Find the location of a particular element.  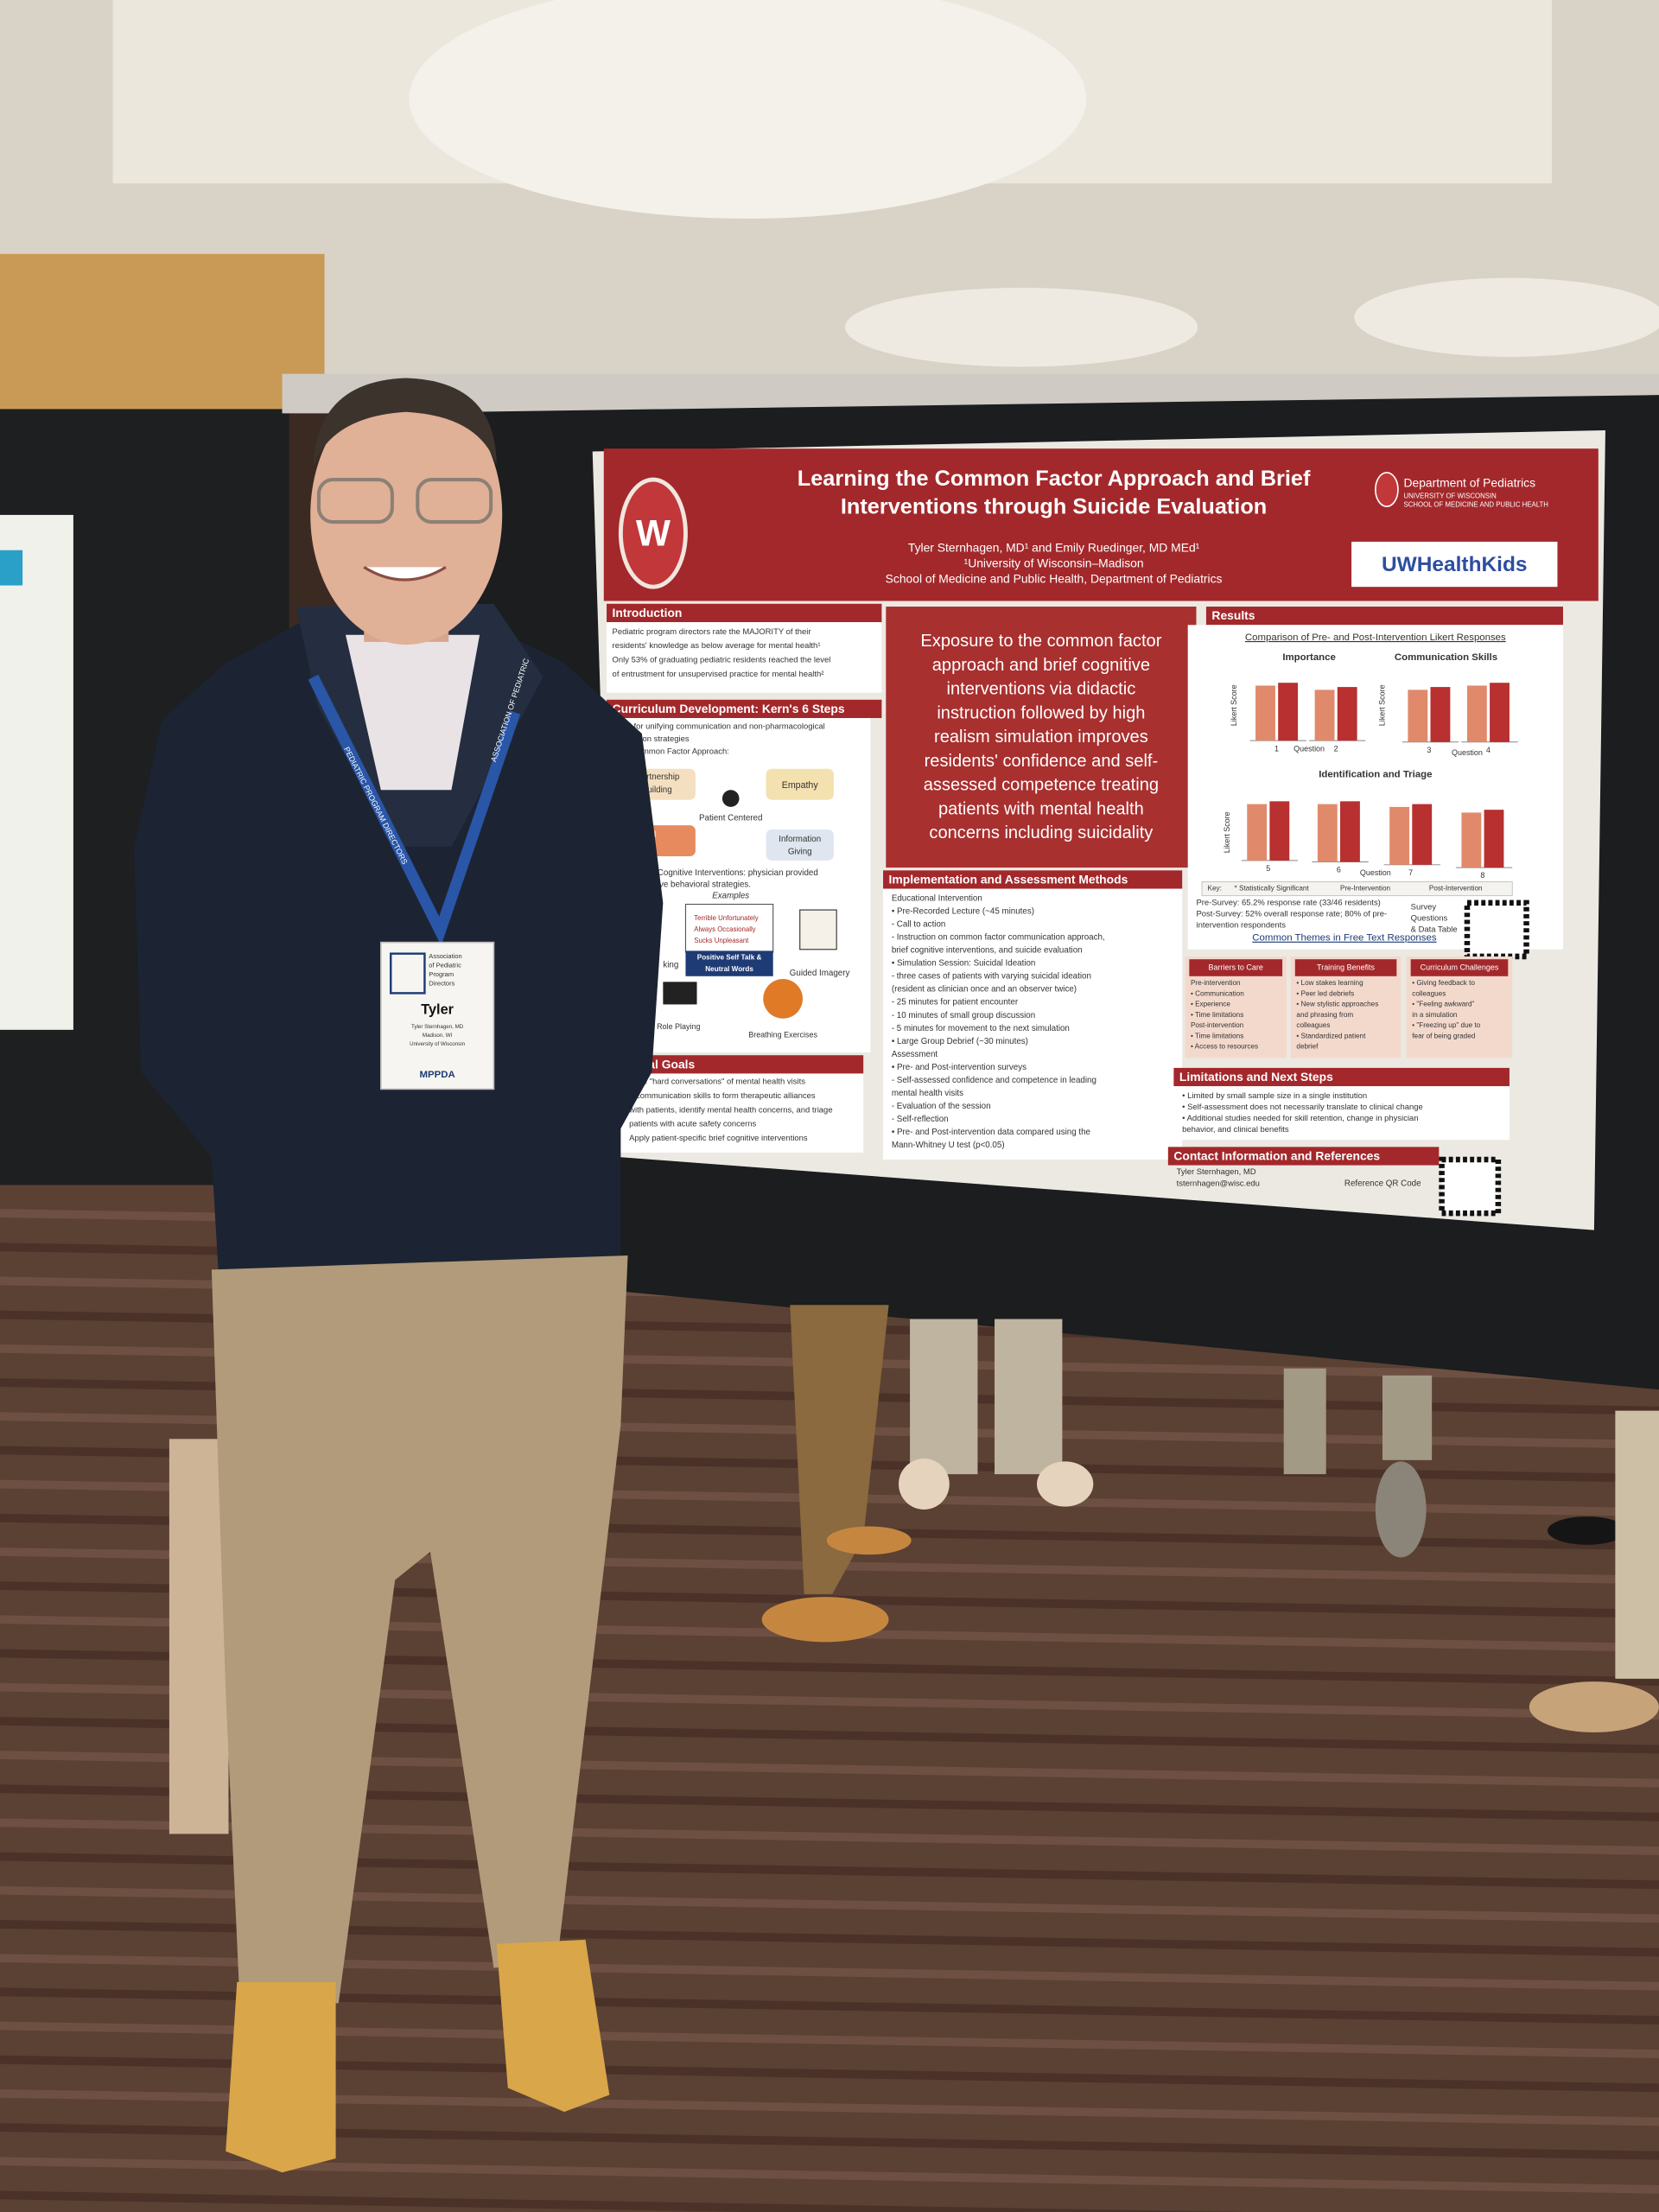

text: Educational Intervention is located at coordinates (937, 899).